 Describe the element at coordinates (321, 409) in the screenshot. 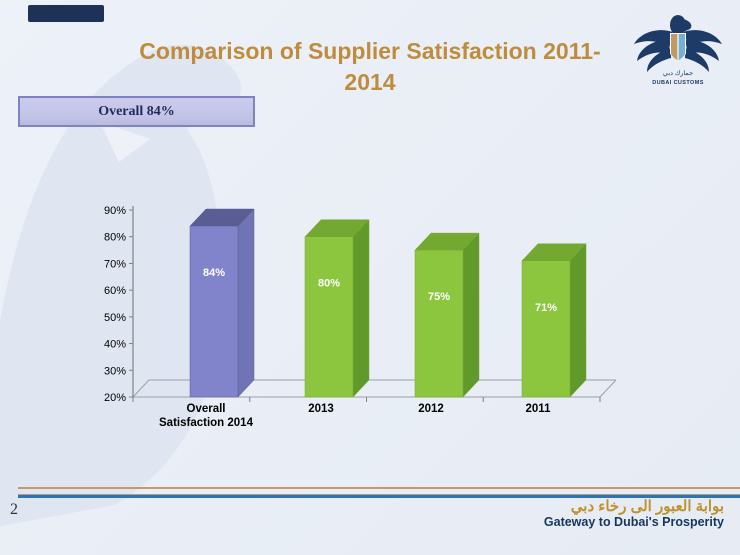

I see `x-category-label-2013: 2013` at that location.